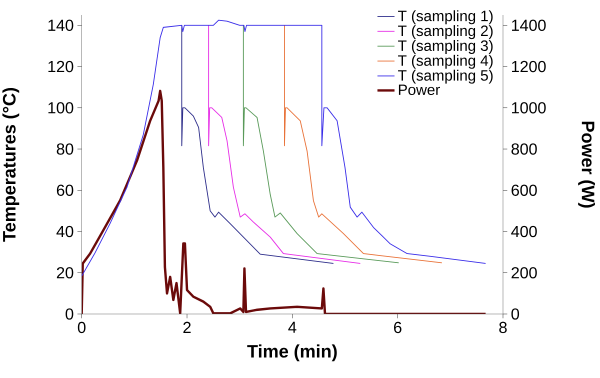 The height and width of the screenshot is (378, 600). What do you see at coordinates (445, 47) in the screenshot?
I see `legend-label: T (sampling 3)` at bounding box center [445, 47].